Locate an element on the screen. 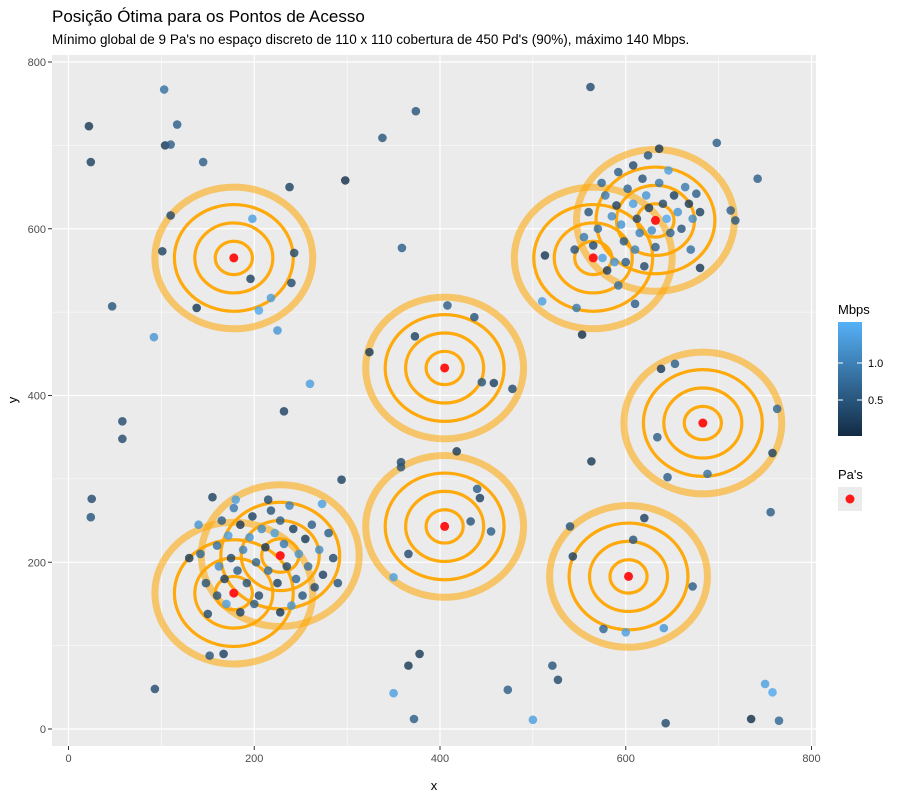  x-tick-label: 800 is located at coordinates (811, 759).